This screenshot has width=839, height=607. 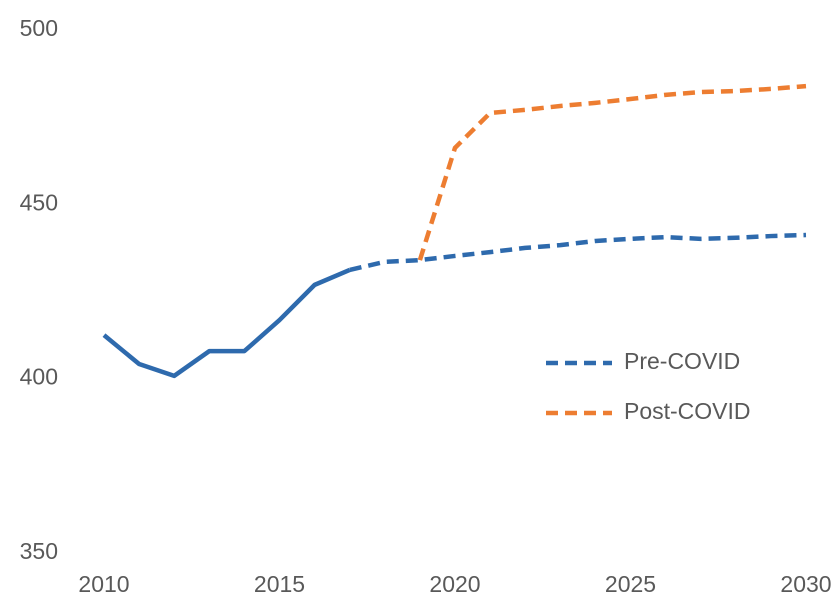 I want to click on x-tick-label: 2010, so click(x=103, y=584).